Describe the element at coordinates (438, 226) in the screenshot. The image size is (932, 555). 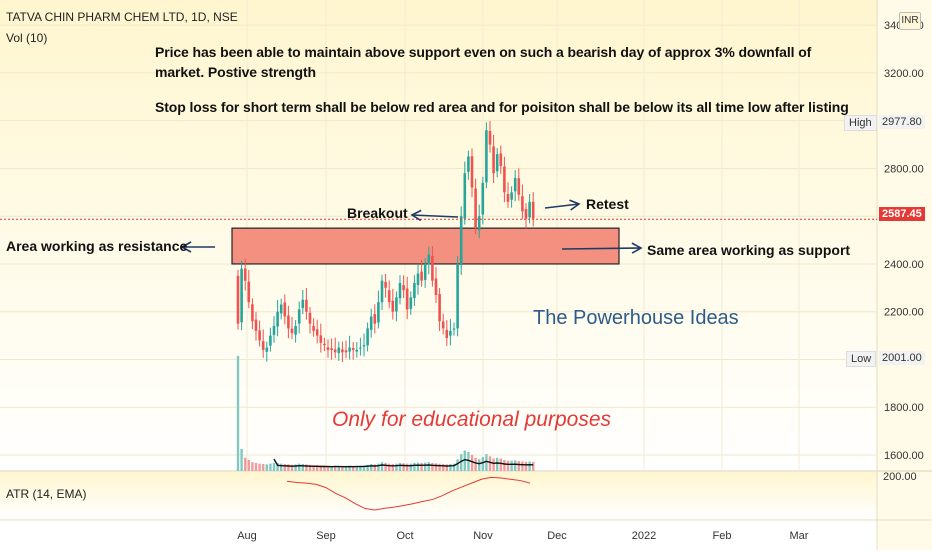
I see `annotation-arrows` at that location.